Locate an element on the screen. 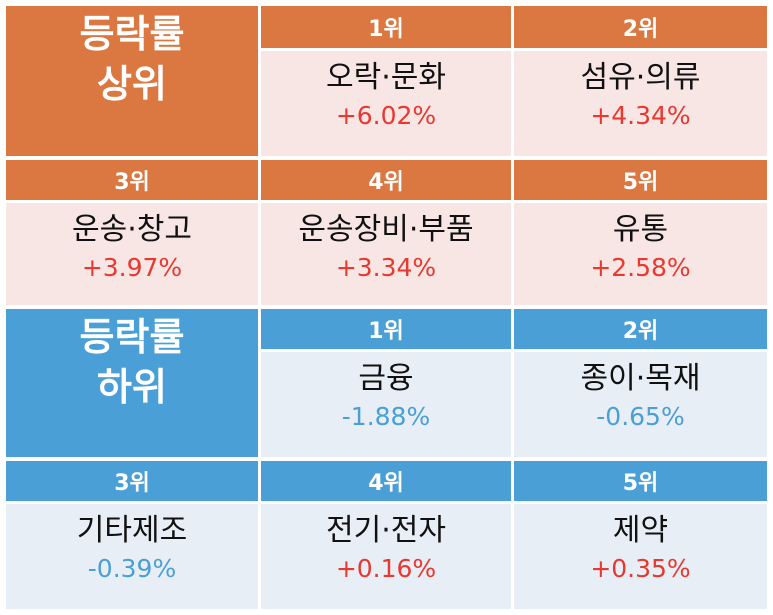 This screenshot has height=615, width=773. sector-name: 오락·문화 is located at coordinates (386, 77).